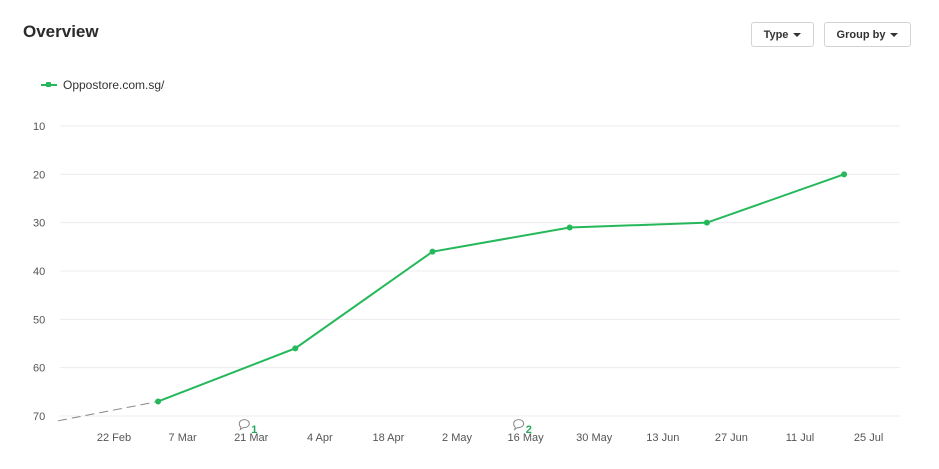 The height and width of the screenshot is (469, 939). Describe the element at coordinates (39, 417) in the screenshot. I see `y-tick-label: 70` at that location.